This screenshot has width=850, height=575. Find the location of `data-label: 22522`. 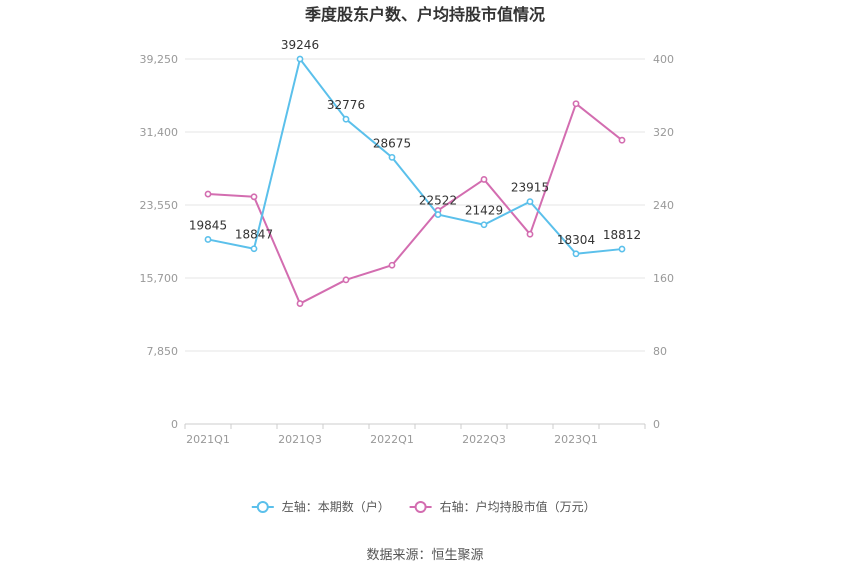

data-label: 22522 is located at coordinates (438, 201).